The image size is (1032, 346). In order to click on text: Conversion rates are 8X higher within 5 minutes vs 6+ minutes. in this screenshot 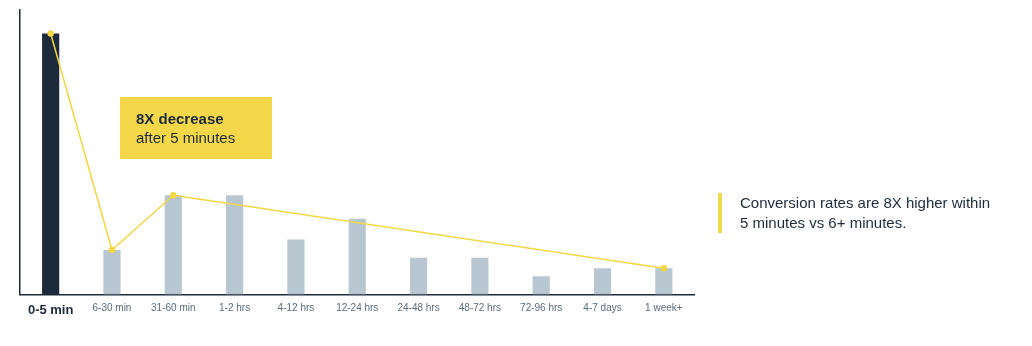, I will do `click(860, 213)`.